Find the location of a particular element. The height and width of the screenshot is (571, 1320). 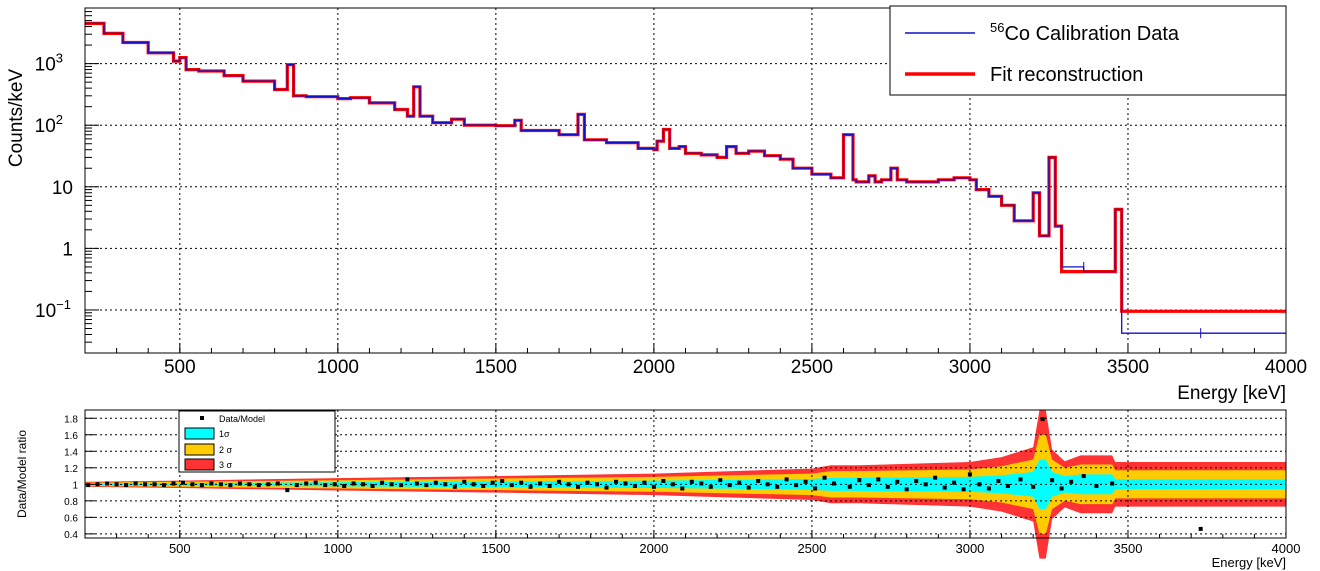

ratio-x-tick-label: 500 is located at coordinates (180, 548).